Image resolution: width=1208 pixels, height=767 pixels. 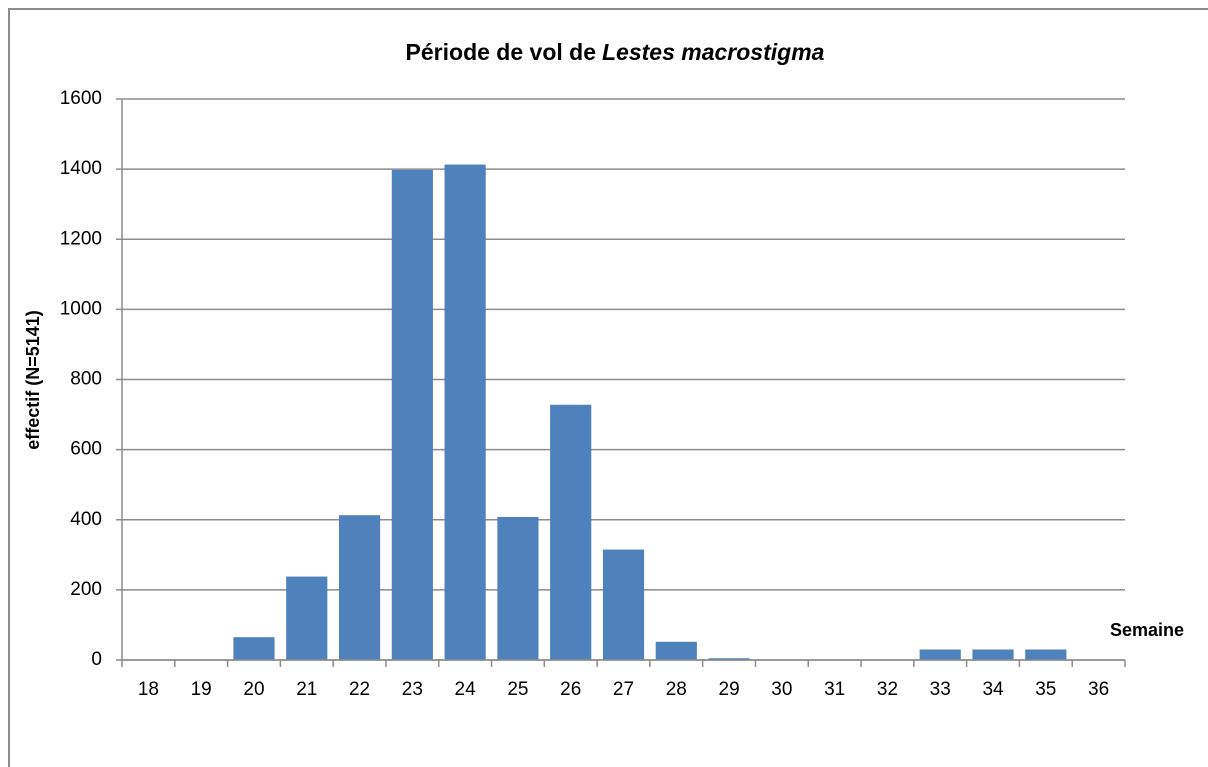 What do you see at coordinates (1147, 630) in the screenshot?
I see `x-axis-title: Semaine` at bounding box center [1147, 630].